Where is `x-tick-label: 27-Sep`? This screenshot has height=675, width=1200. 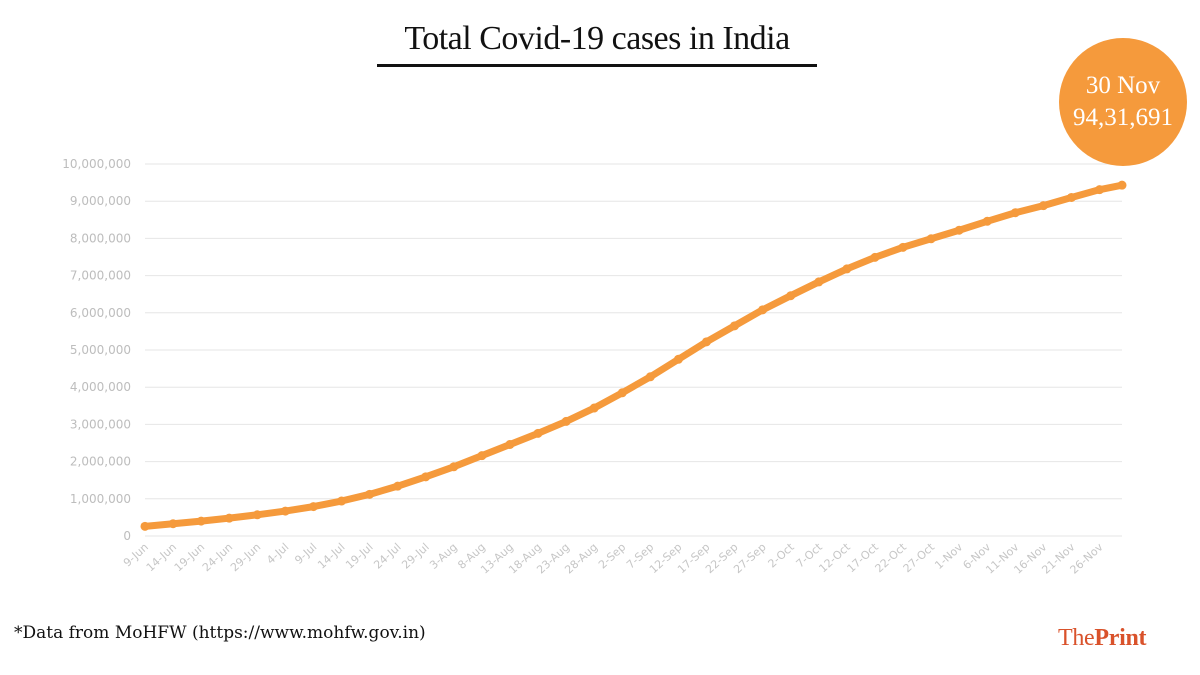
x-tick-label: 27-Sep is located at coordinates (749, 559).